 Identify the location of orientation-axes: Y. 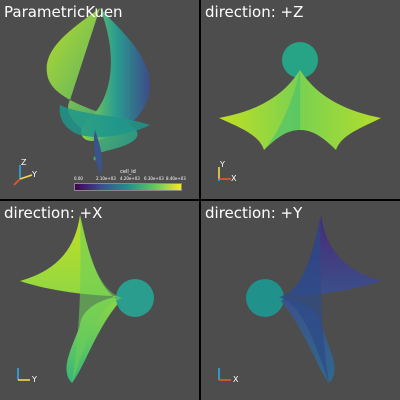
(27, 376).